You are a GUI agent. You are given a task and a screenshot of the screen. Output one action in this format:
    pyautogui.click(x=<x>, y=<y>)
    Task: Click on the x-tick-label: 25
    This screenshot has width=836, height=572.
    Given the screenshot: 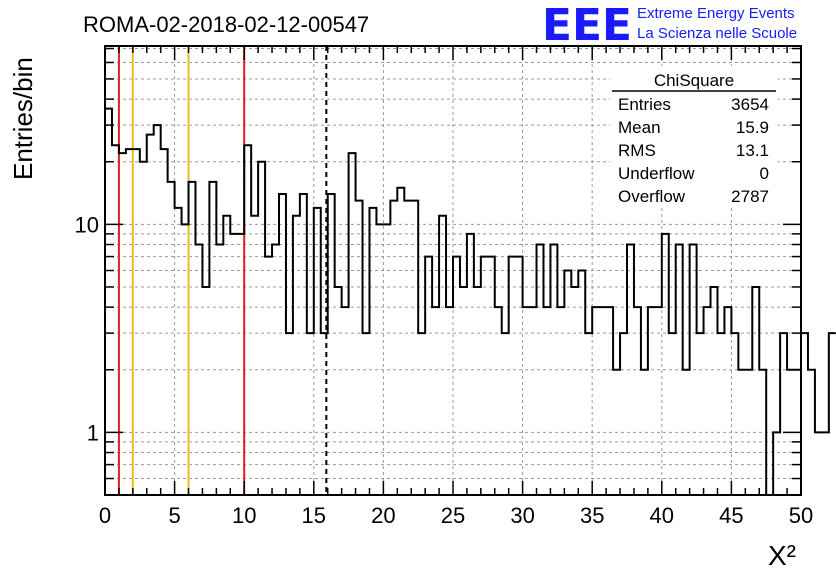 What is the action you would take?
    pyautogui.click(x=453, y=515)
    